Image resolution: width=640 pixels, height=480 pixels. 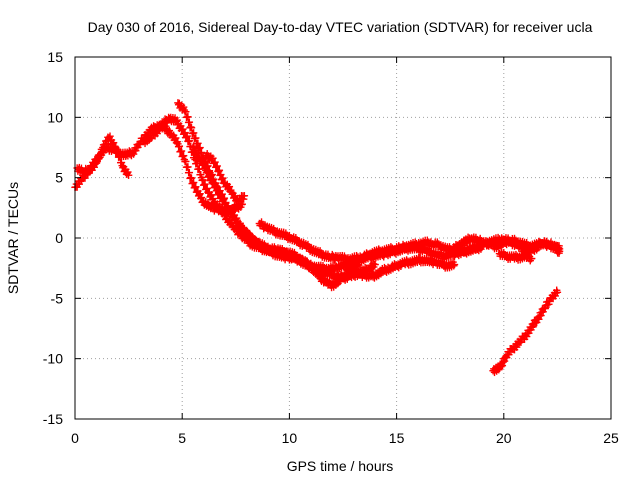 What do you see at coordinates (13, 238) in the screenshot?
I see `y-axis-label: SDTVAR / TECUs` at bounding box center [13, 238].